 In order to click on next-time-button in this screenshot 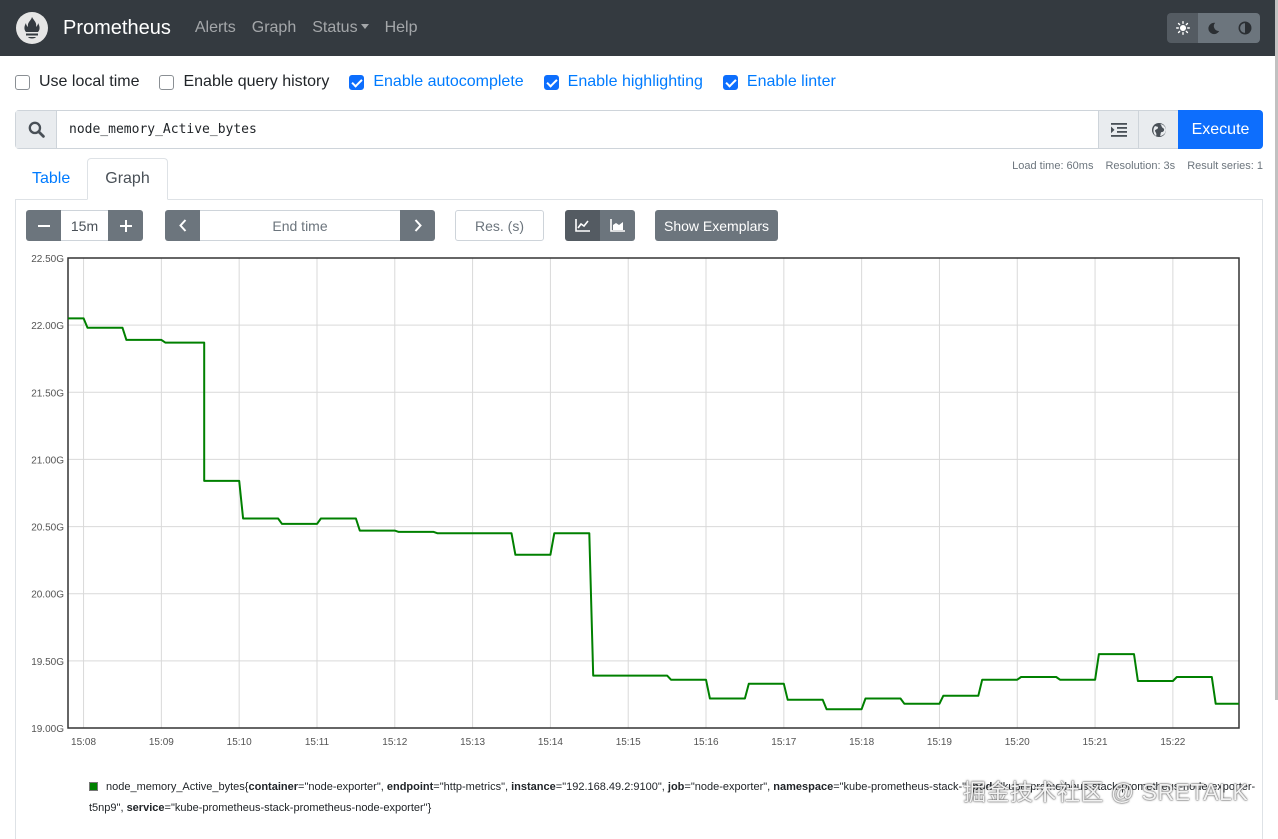, I will do `click(417, 225)`.